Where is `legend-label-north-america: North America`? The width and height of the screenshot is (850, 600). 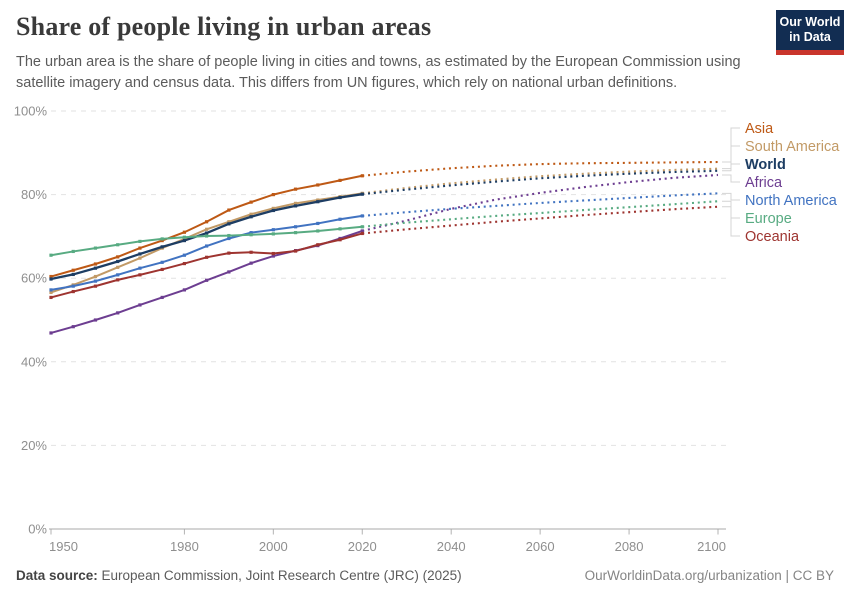 legend-label-north-america: North America is located at coordinates (791, 201).